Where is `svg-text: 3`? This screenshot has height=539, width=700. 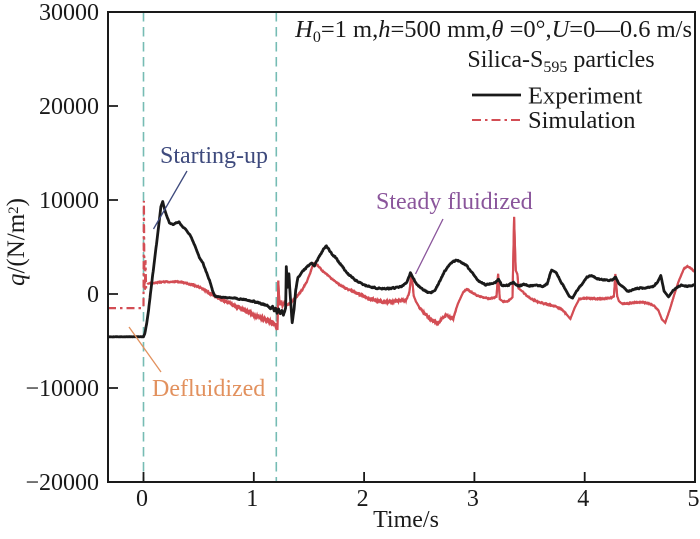 svg-text: 3 is located at coordinates (473, 499).